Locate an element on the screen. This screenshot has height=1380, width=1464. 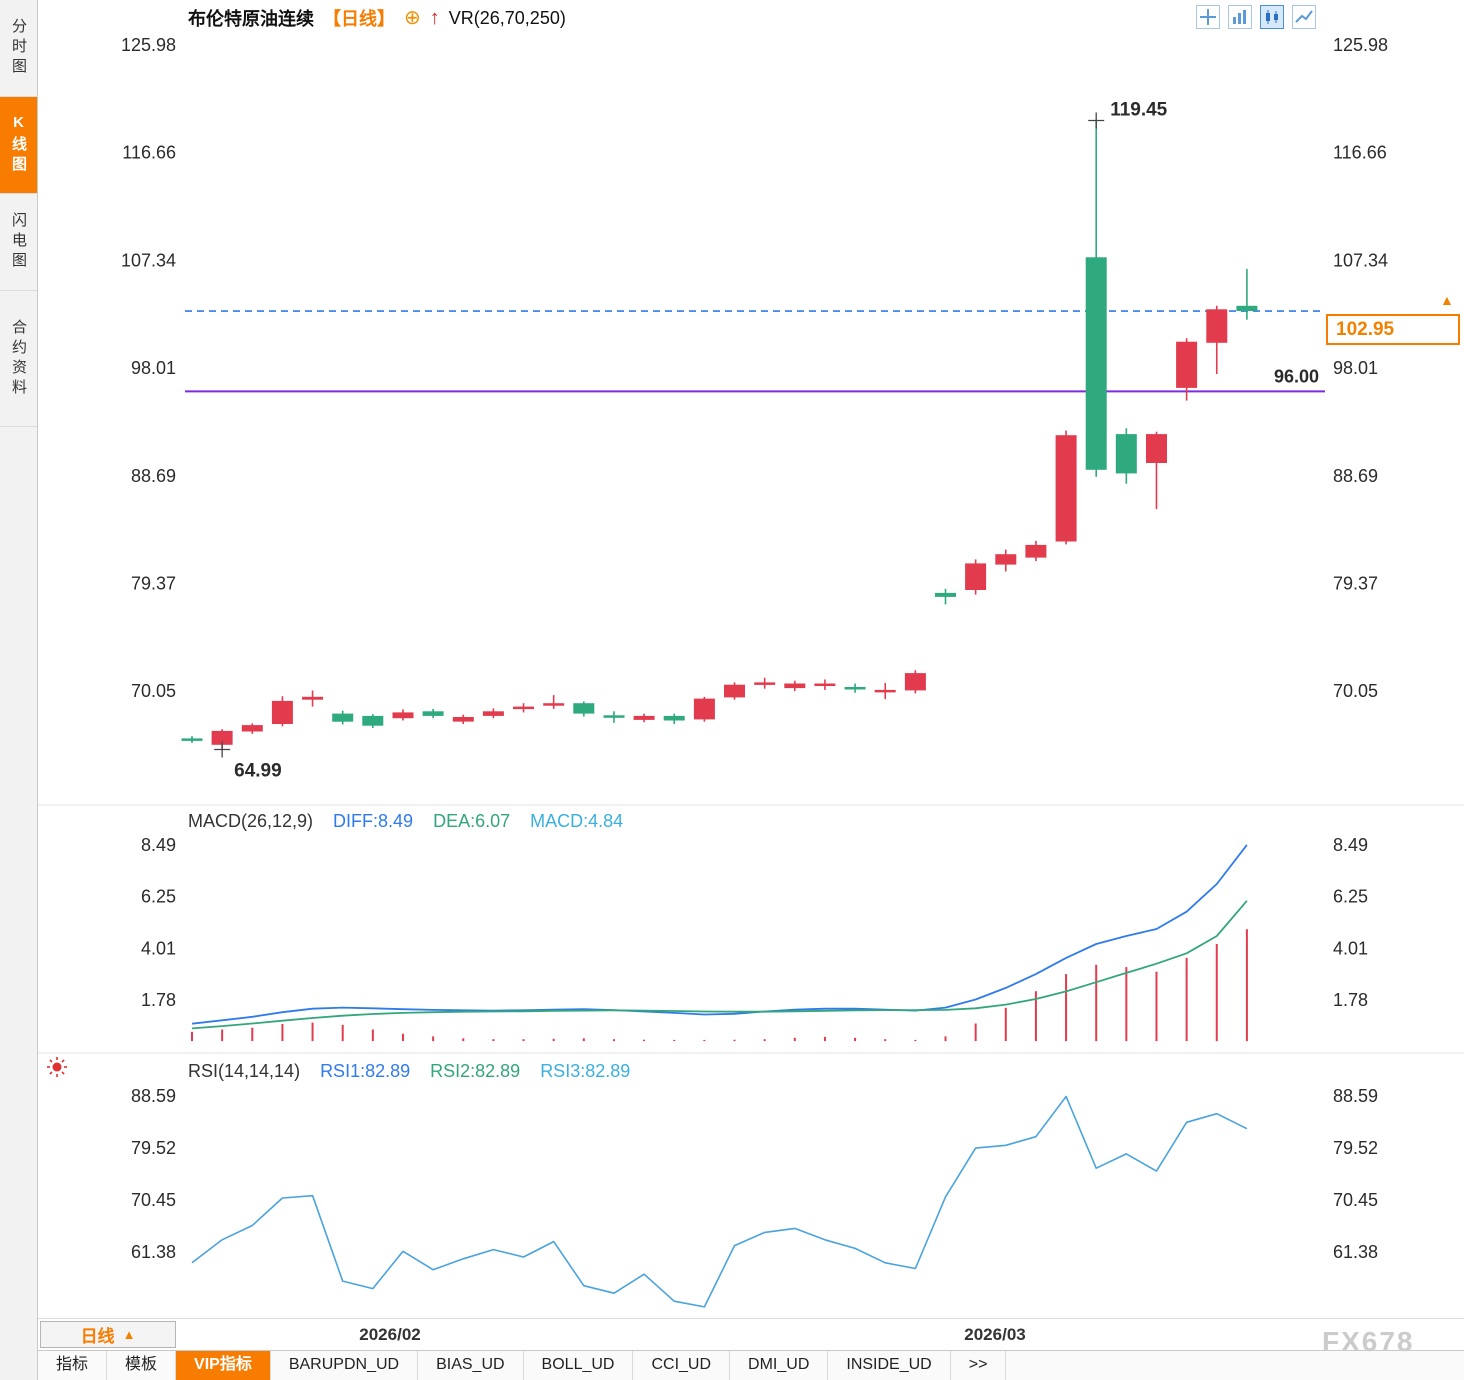
high-price-label: 119.45 is located at coordinates (1138, 109).